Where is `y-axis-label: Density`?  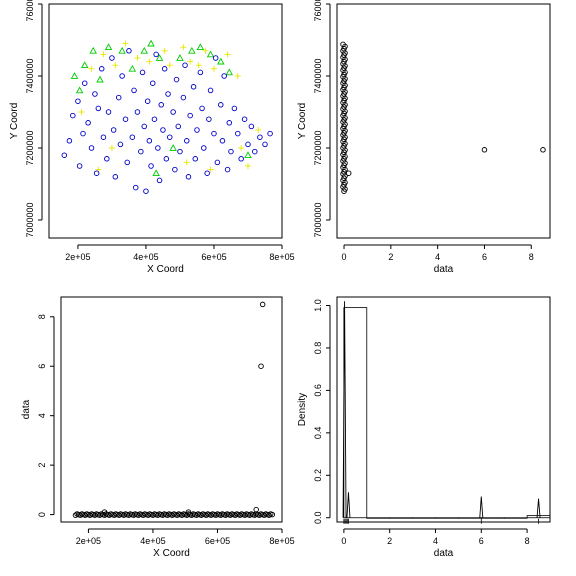 y-axis-label: Density is located at coordinates (302, 409).